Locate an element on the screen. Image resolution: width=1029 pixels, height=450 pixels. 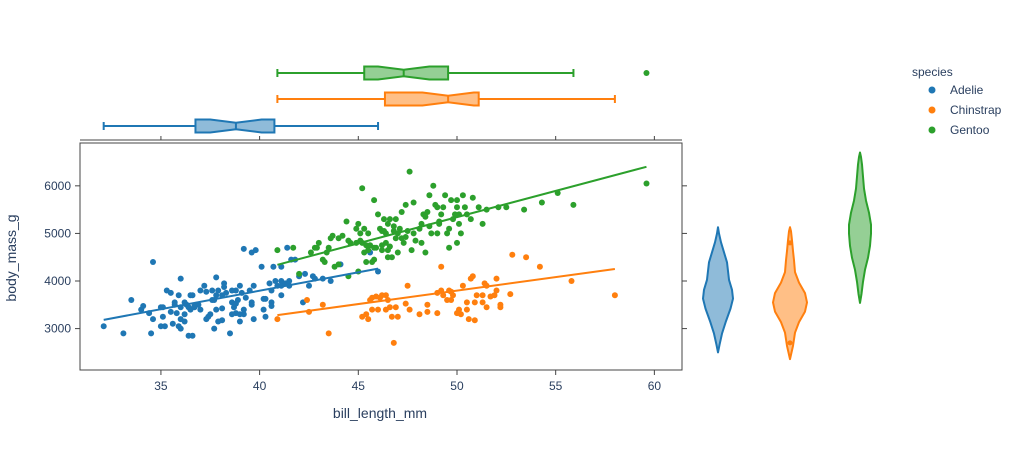
box-adelie is located at coordinates (241, 126).